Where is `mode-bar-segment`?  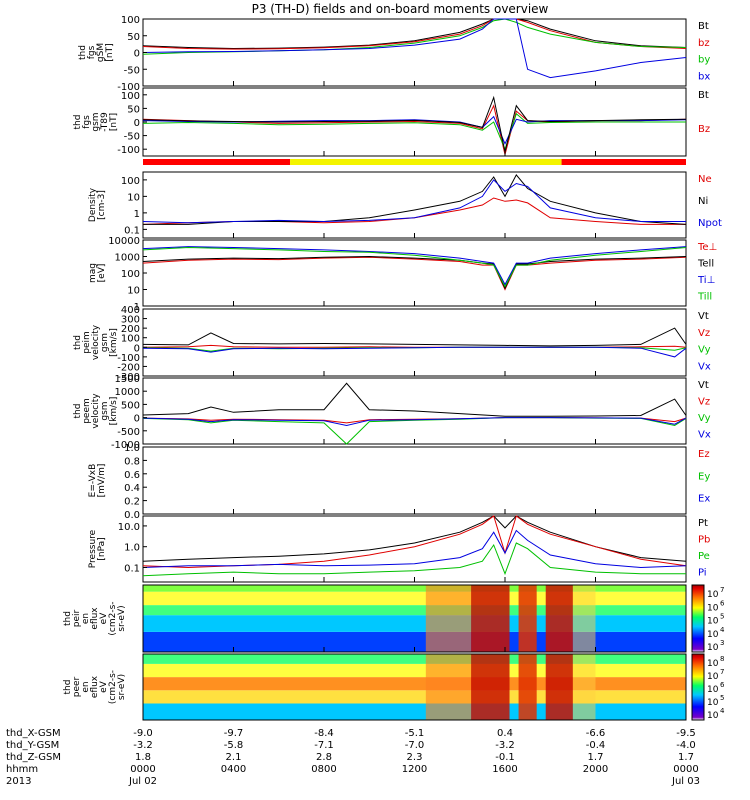
mode-bar-segment is located at coordinates (426, 162).